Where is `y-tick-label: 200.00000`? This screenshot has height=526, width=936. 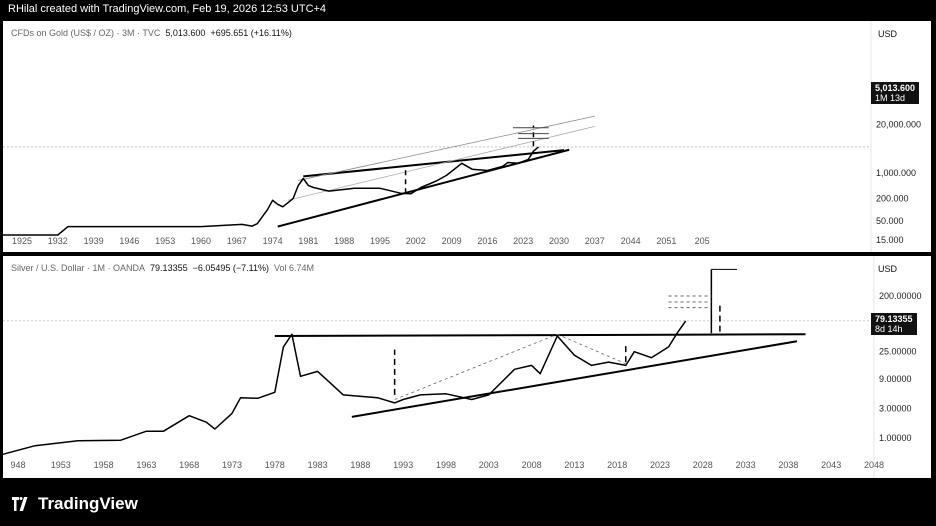 y-tick-label: 200.00000 is located at coordinates (900, 296).